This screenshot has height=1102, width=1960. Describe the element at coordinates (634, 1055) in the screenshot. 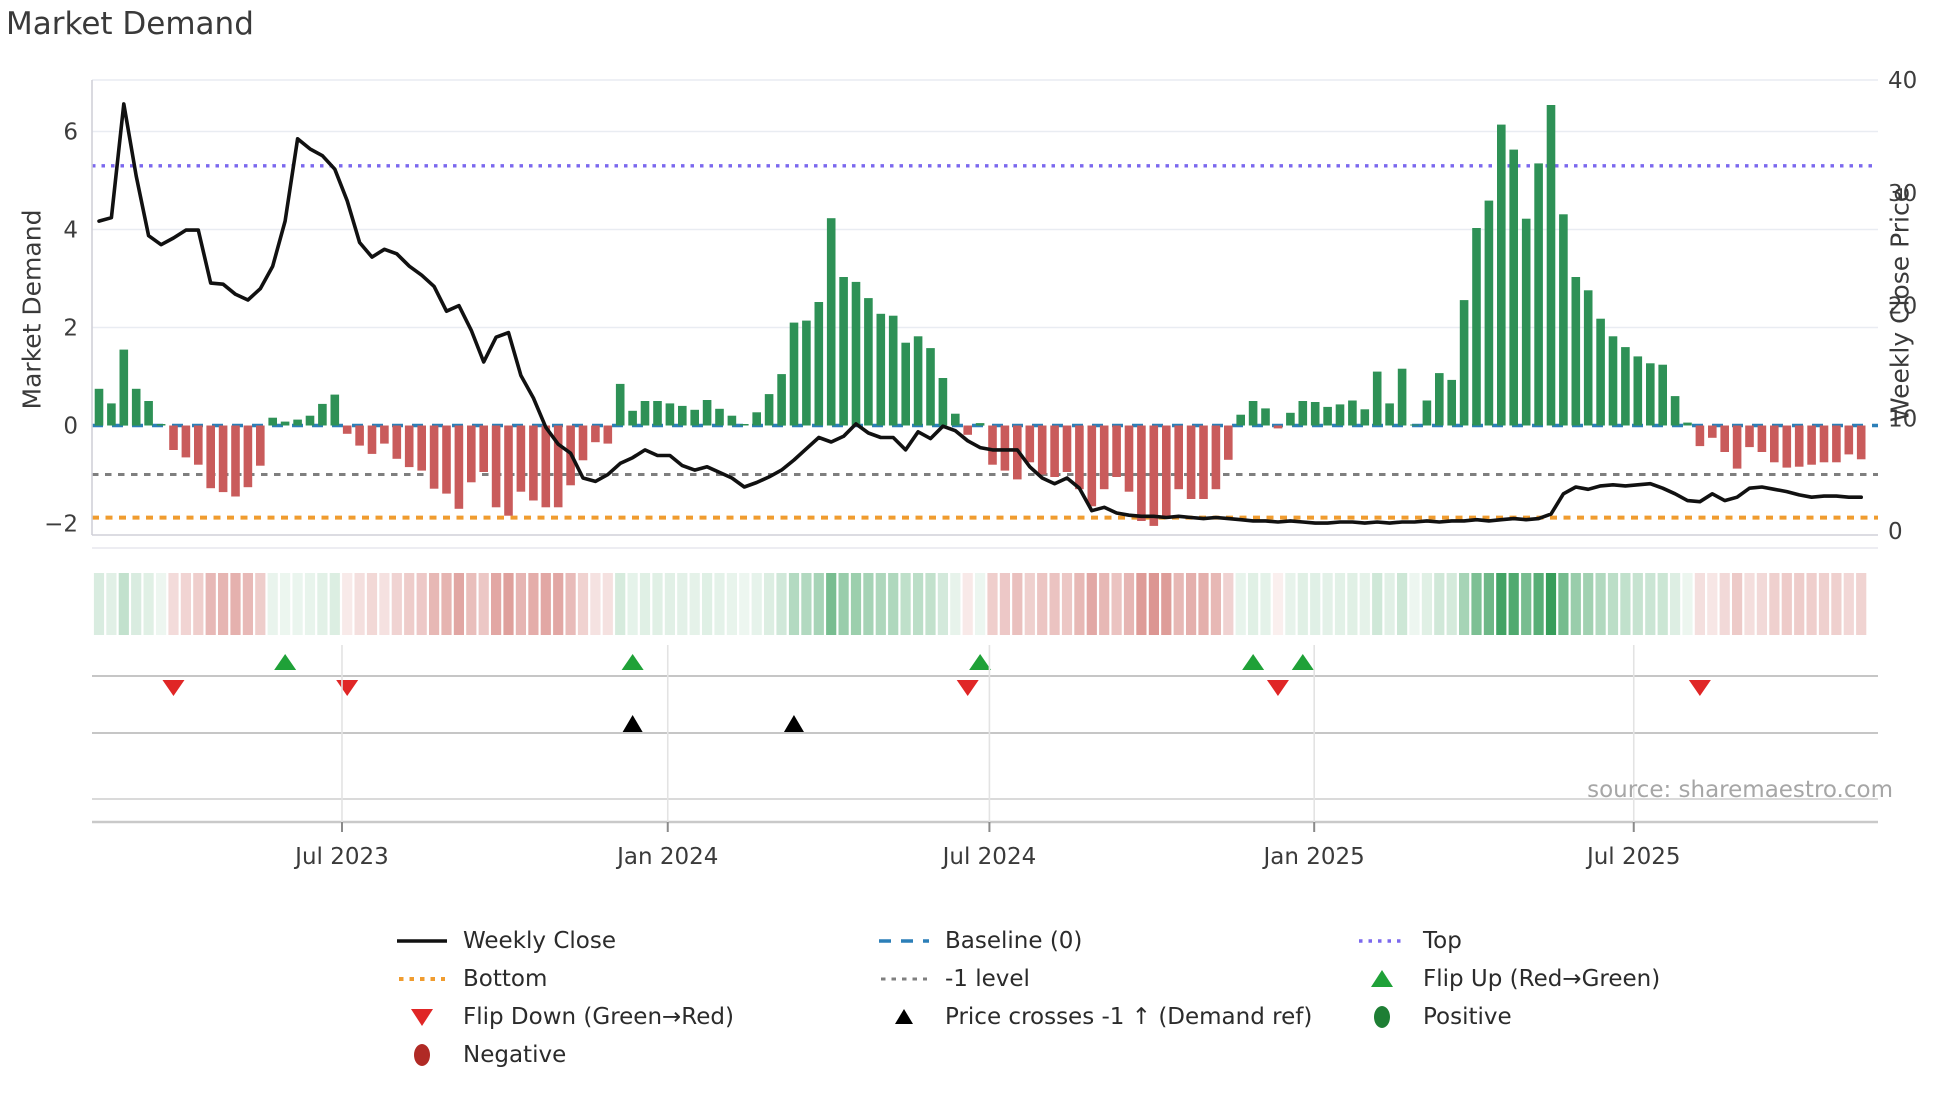

I see `legend-item-circle-red: Negative` at that location.